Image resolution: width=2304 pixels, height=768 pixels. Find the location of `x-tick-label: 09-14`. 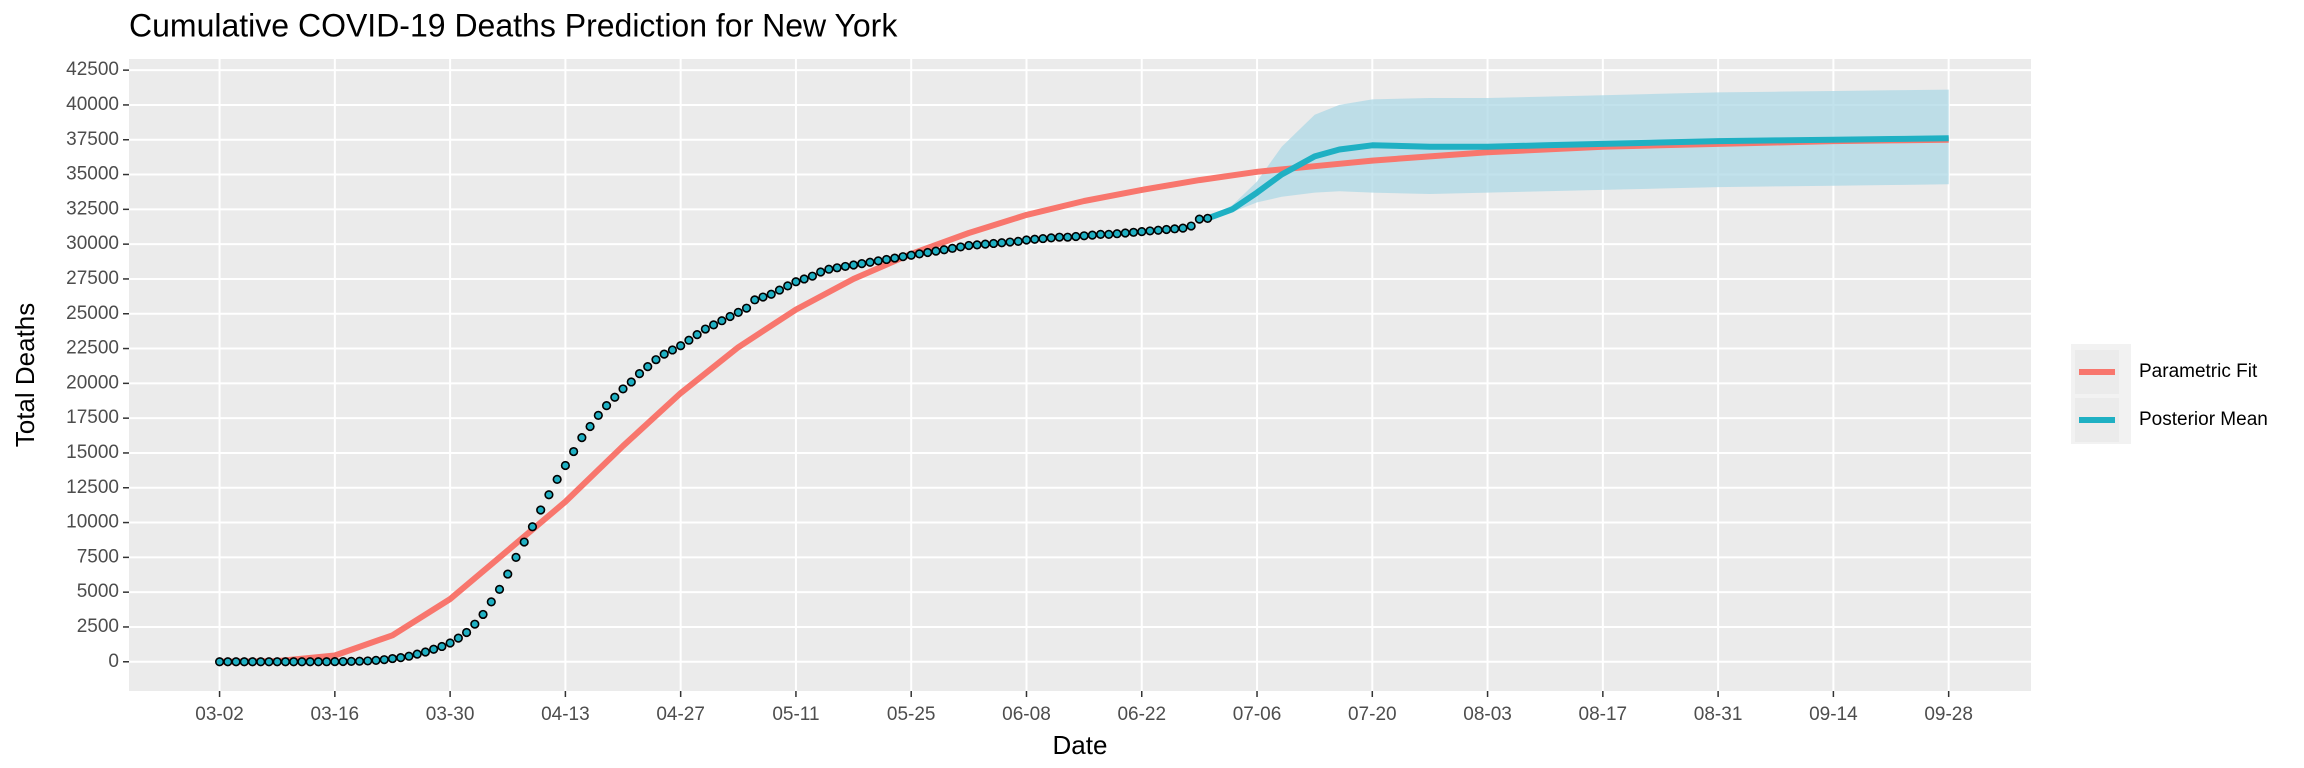

x-tick-label: 09-14 is located at coordinates (1833, 714).